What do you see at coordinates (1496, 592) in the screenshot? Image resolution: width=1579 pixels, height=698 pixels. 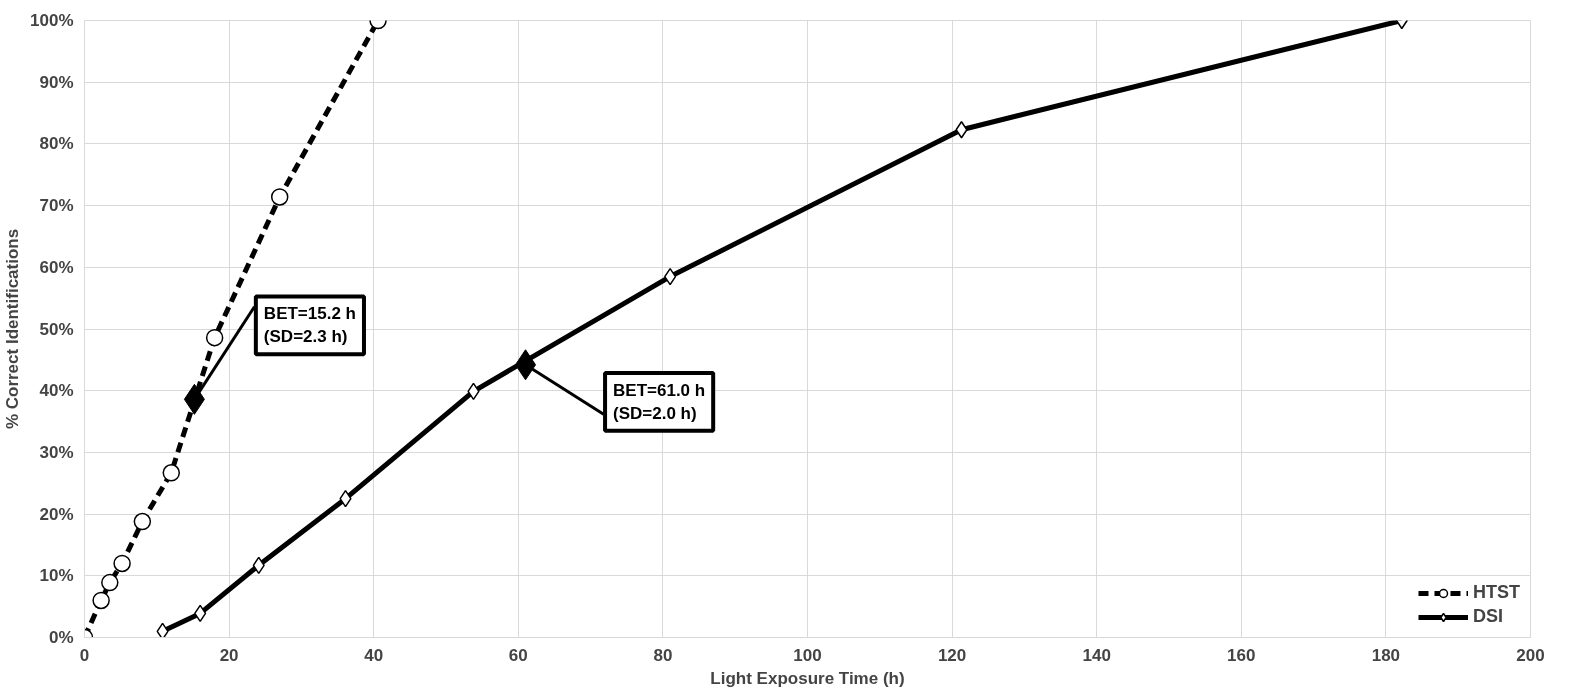 I see `legend-label: HTST` at bounding box center [1496, 592].